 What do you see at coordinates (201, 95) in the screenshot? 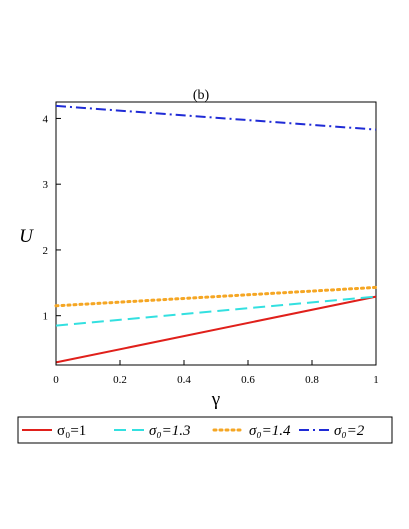
I see `chart-title: (b)` at bounding box center [201, 95].